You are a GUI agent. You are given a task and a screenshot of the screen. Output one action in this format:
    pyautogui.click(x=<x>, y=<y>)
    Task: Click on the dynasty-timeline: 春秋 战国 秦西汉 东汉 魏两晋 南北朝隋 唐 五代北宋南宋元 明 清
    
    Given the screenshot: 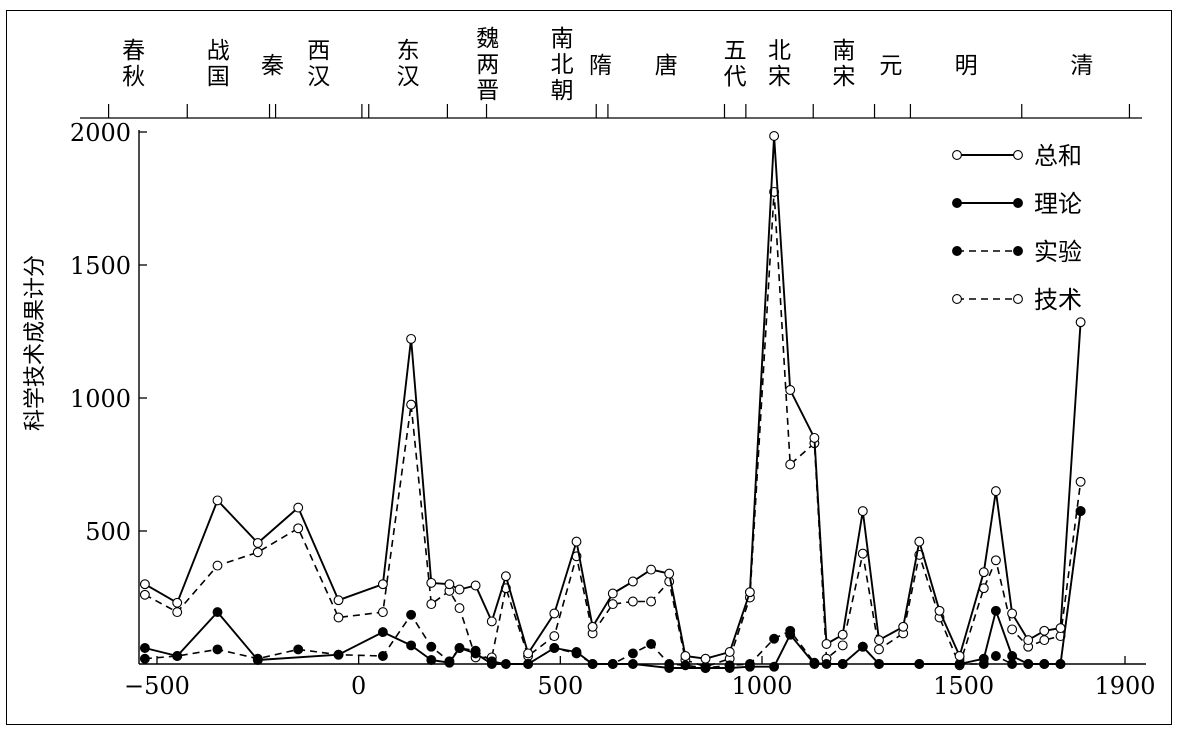 What is the action you would take?
    pyautogui.click(x=611, y=72)
    